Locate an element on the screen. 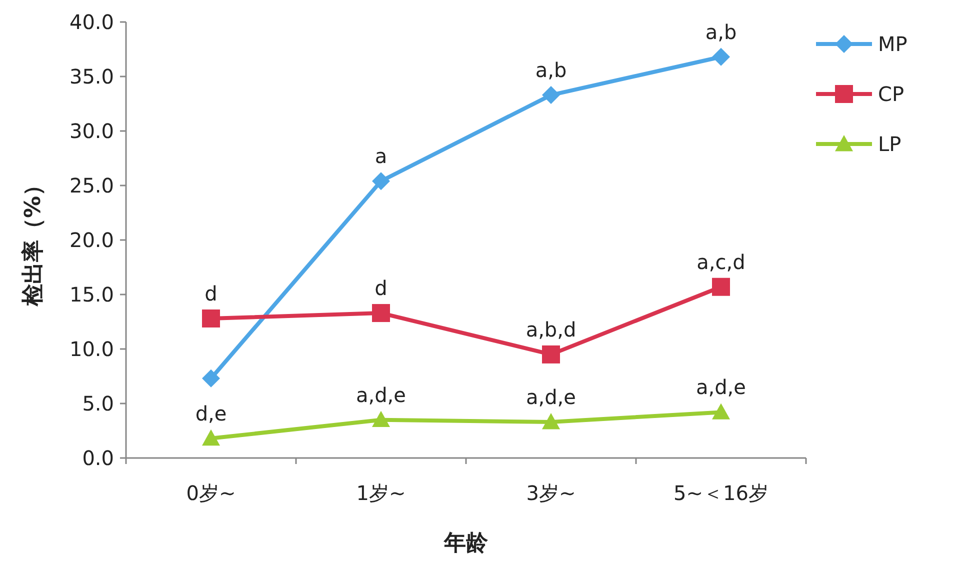  y-tick-label: 10.0 is located at coordinates (91, 349).